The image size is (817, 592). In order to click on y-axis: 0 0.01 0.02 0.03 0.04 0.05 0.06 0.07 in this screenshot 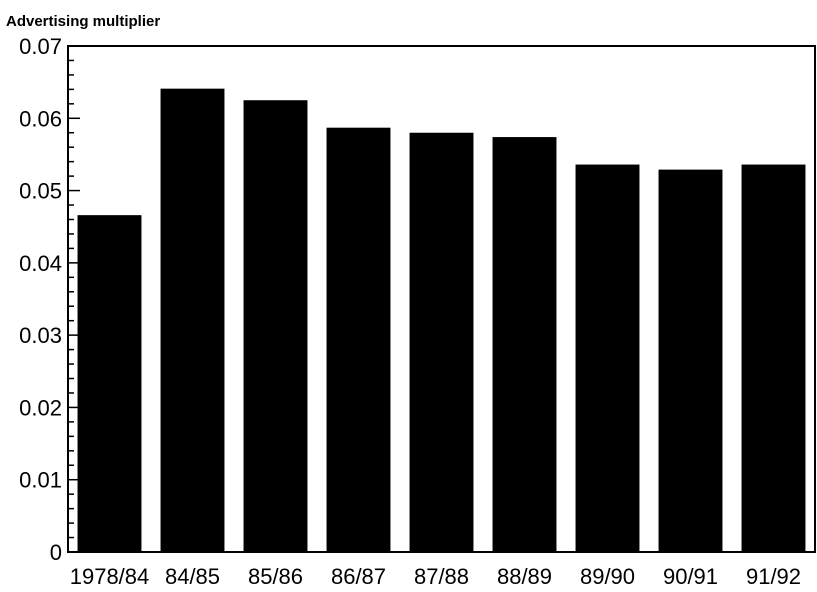, I will do `click(49, 299)`.